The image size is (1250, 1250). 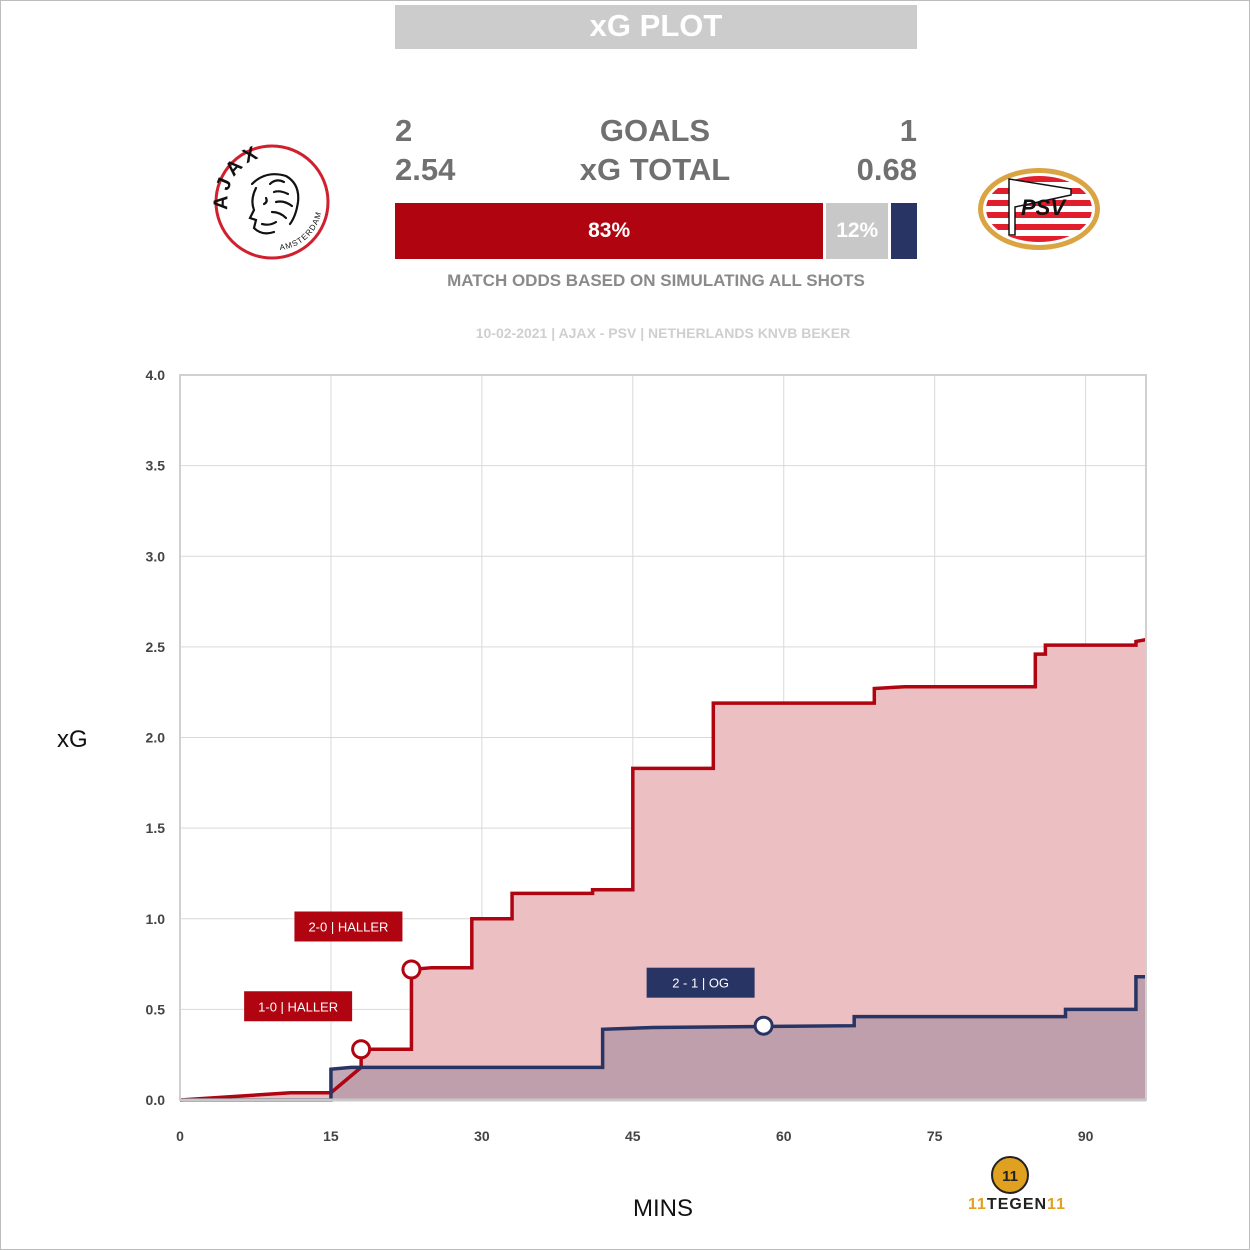 What do you see at coordinates (180, 1136) in the screenshot?
I see `x-tick-label: 0` at bounding box center [180, 1136].